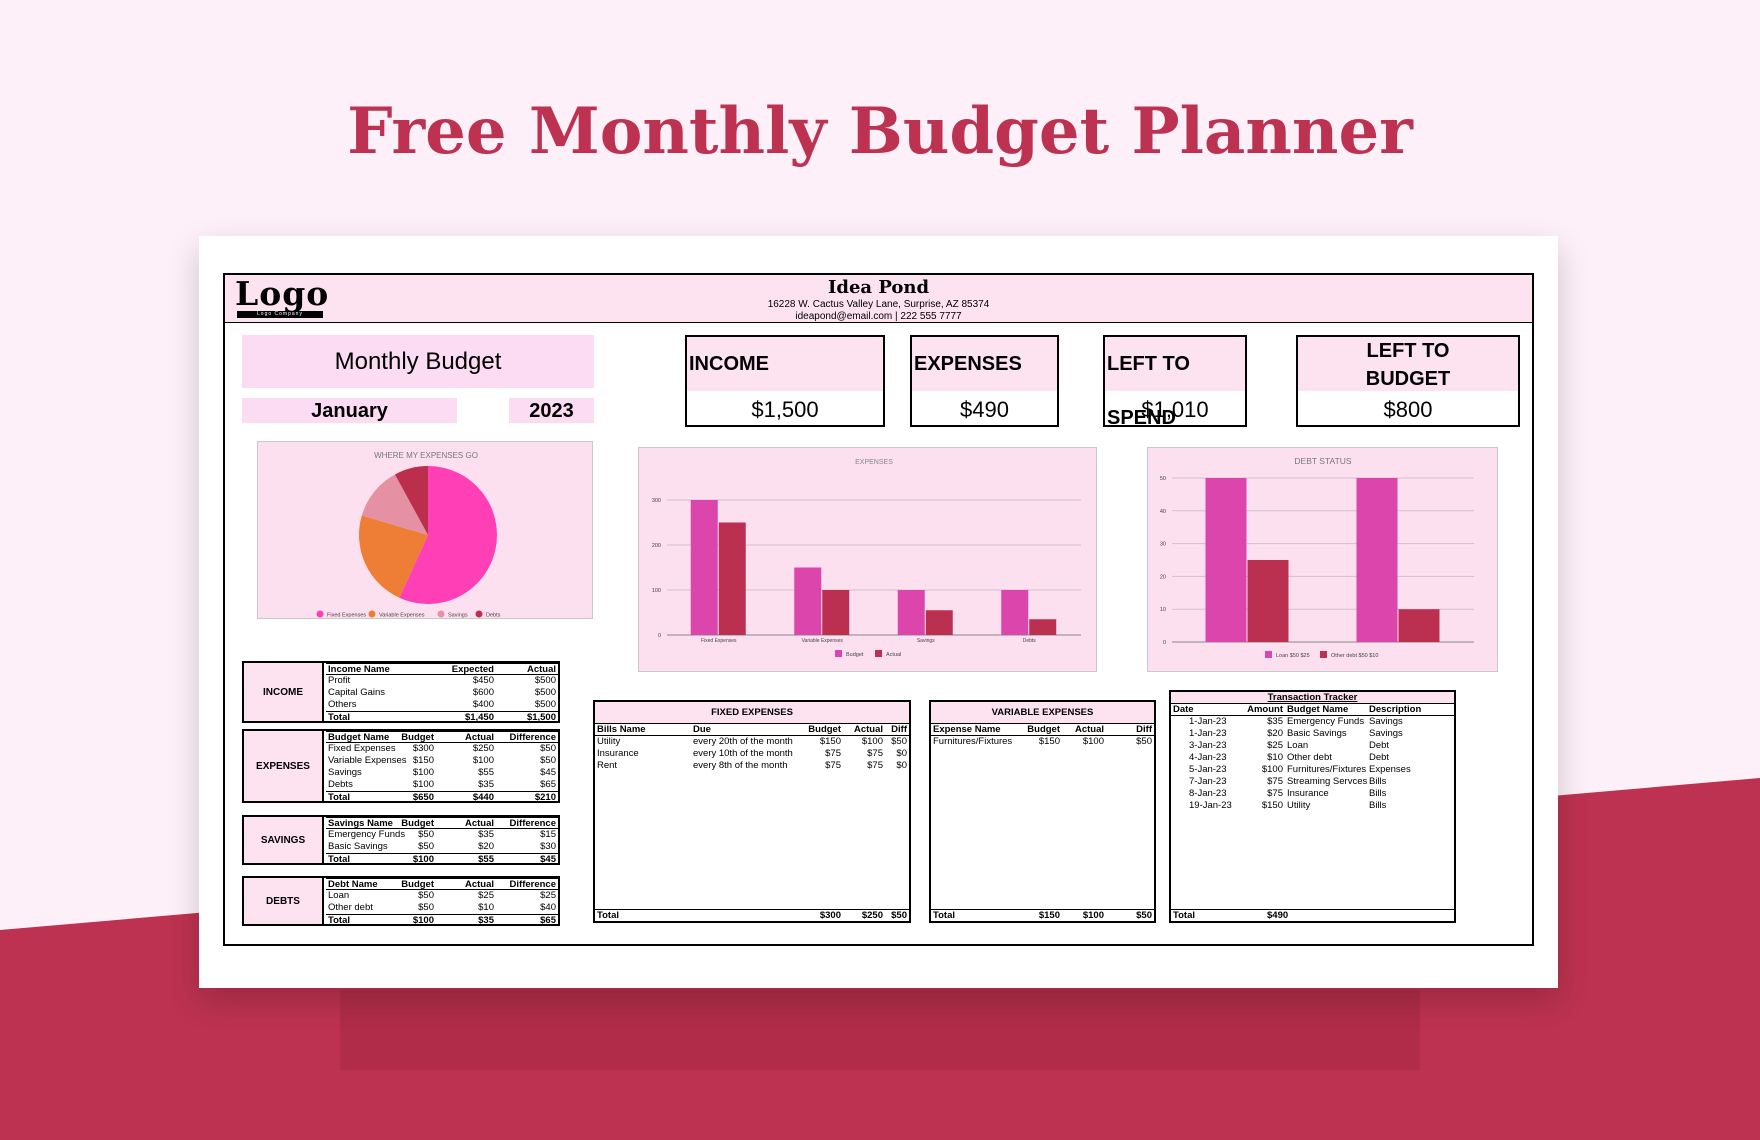  Describe the element at coordinates (532, 737) in the screenshot. I see `table-cell: Difference` at that location.